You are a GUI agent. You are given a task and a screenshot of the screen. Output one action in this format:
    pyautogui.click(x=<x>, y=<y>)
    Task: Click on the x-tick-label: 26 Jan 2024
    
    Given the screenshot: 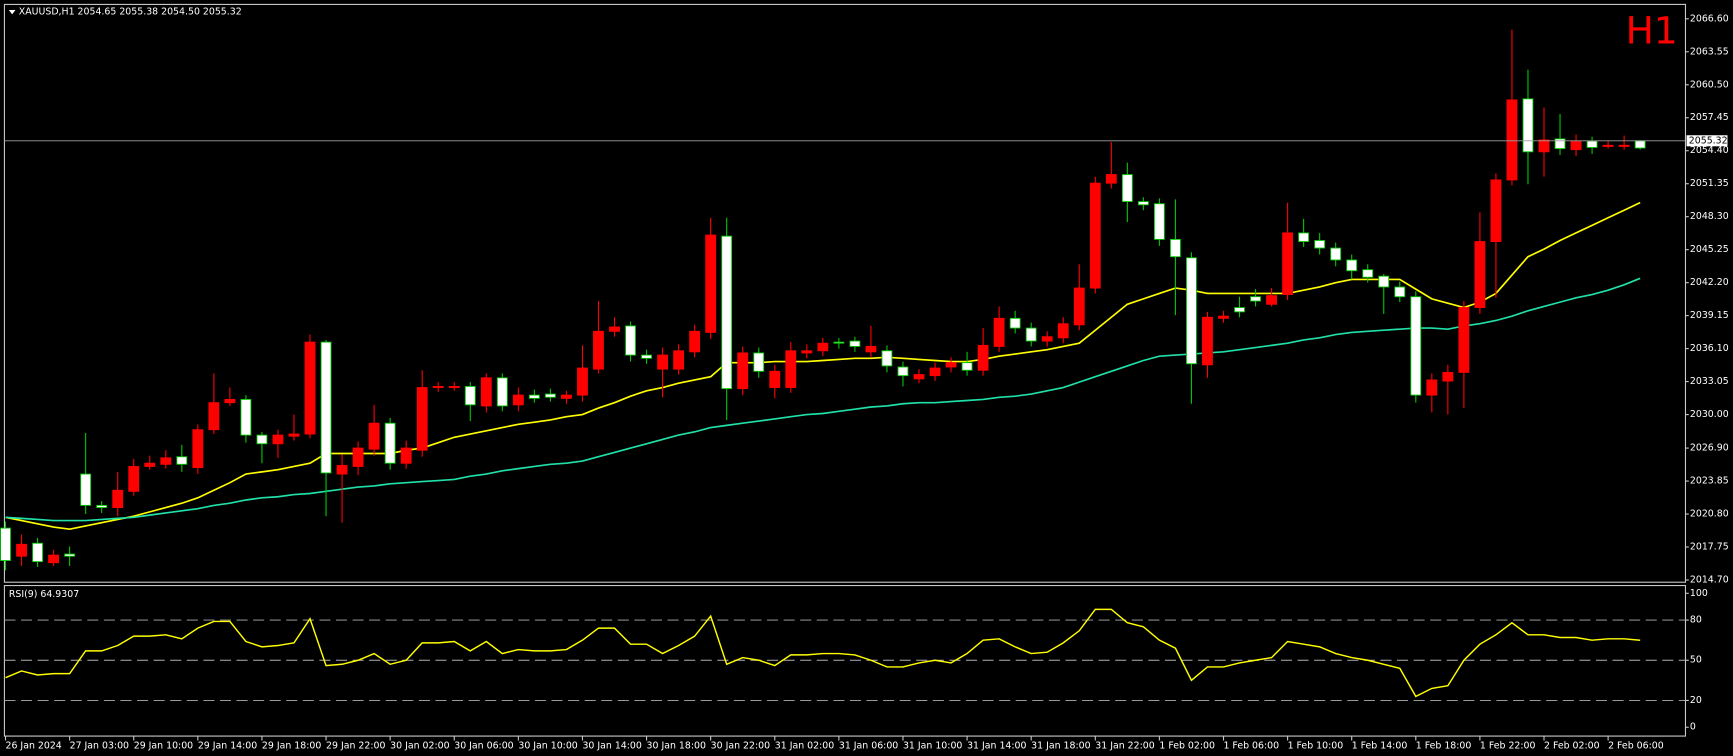 What is the action you would take?
    pyautogui.click(x=34, y=746)
    